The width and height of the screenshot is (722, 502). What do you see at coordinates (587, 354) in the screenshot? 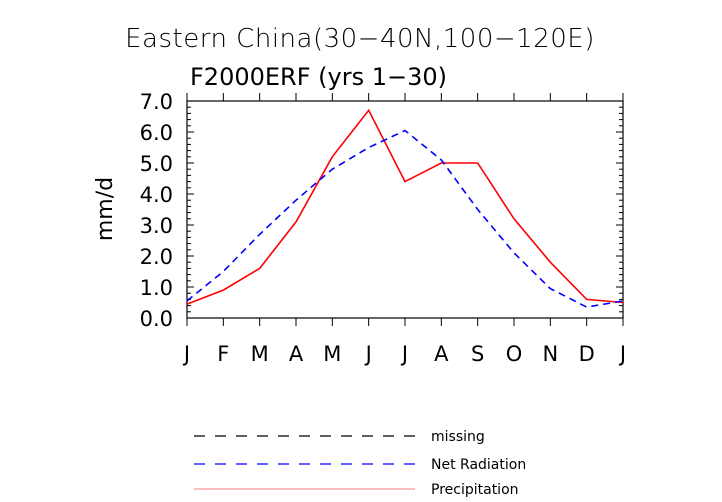
I see `x-tick-label: D` at bounding box center [587, 354].